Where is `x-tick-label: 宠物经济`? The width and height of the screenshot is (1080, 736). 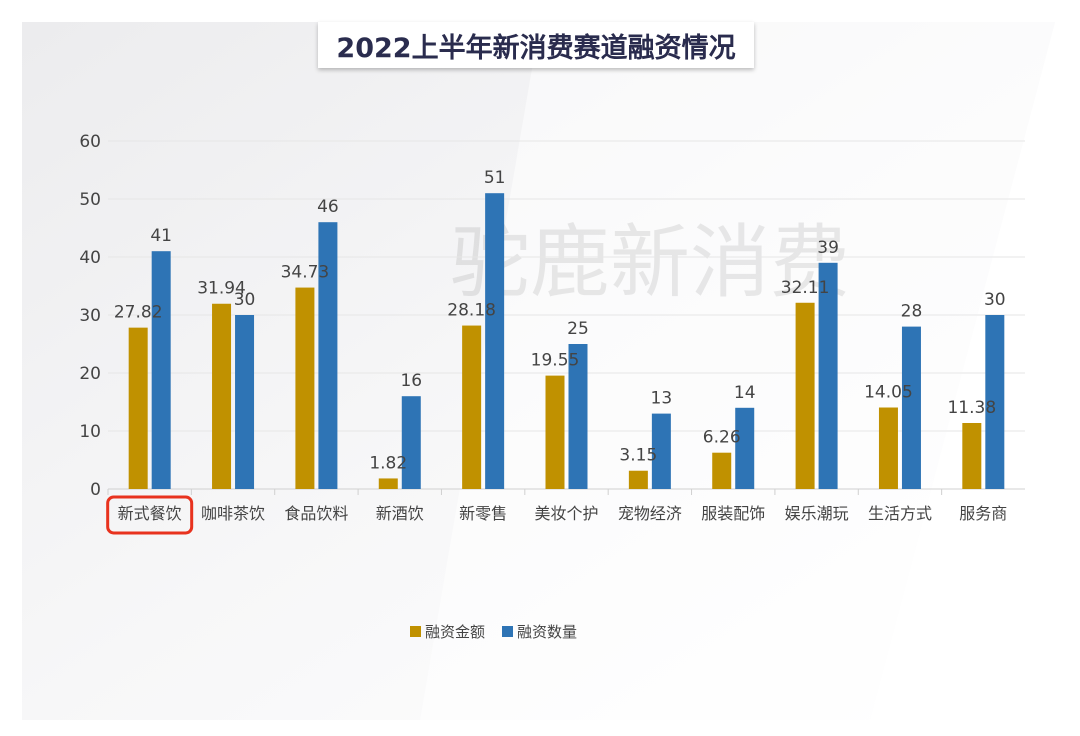
x-tick-label: 宠物经济 is located at coordinates (650, 513).